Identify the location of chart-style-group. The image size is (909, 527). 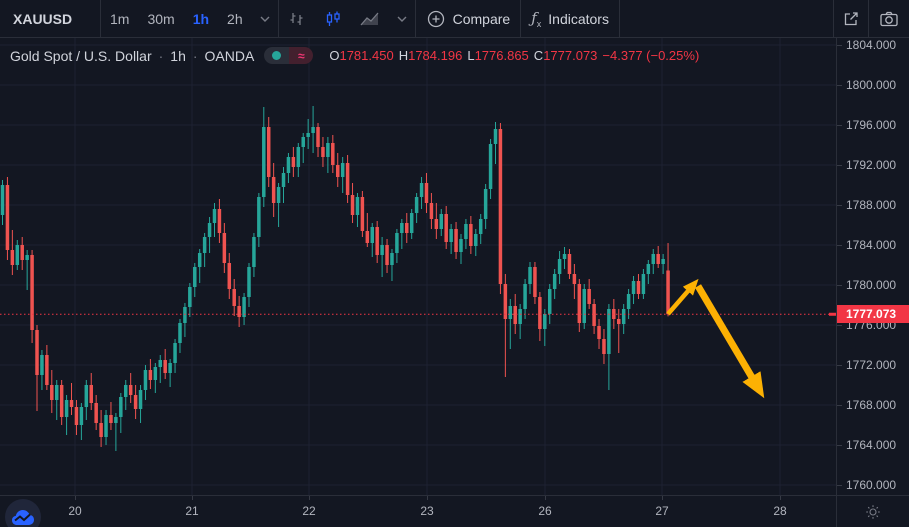
(347, 18).